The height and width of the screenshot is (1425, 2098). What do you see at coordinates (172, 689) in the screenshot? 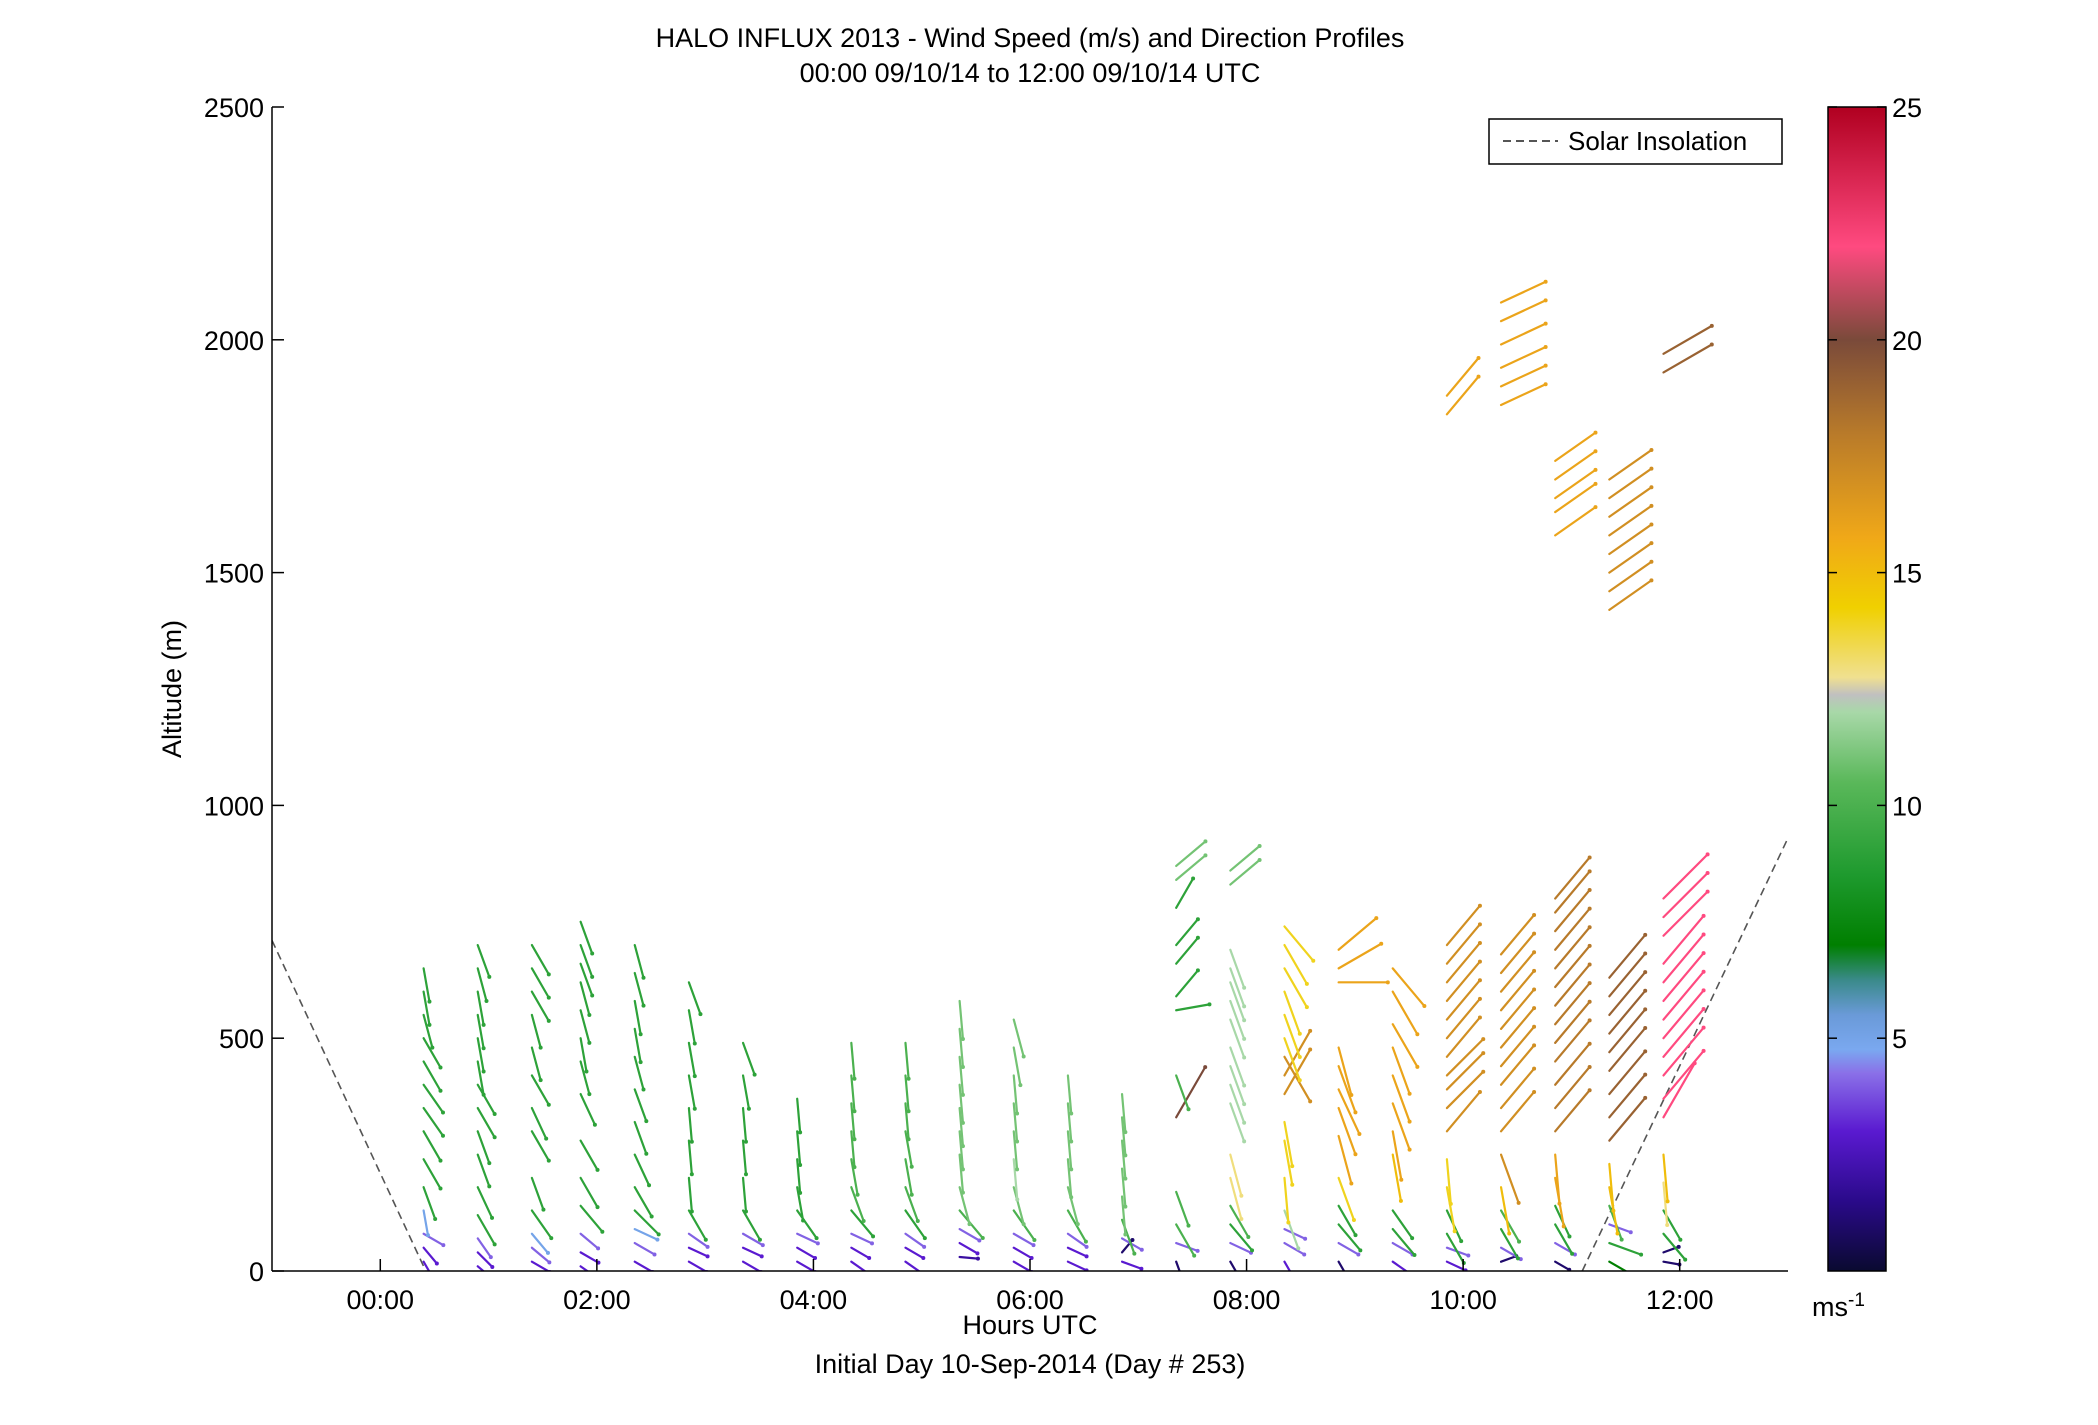
I see `y-axis-label: Altitude (m)` at bounding box center [172, 689].